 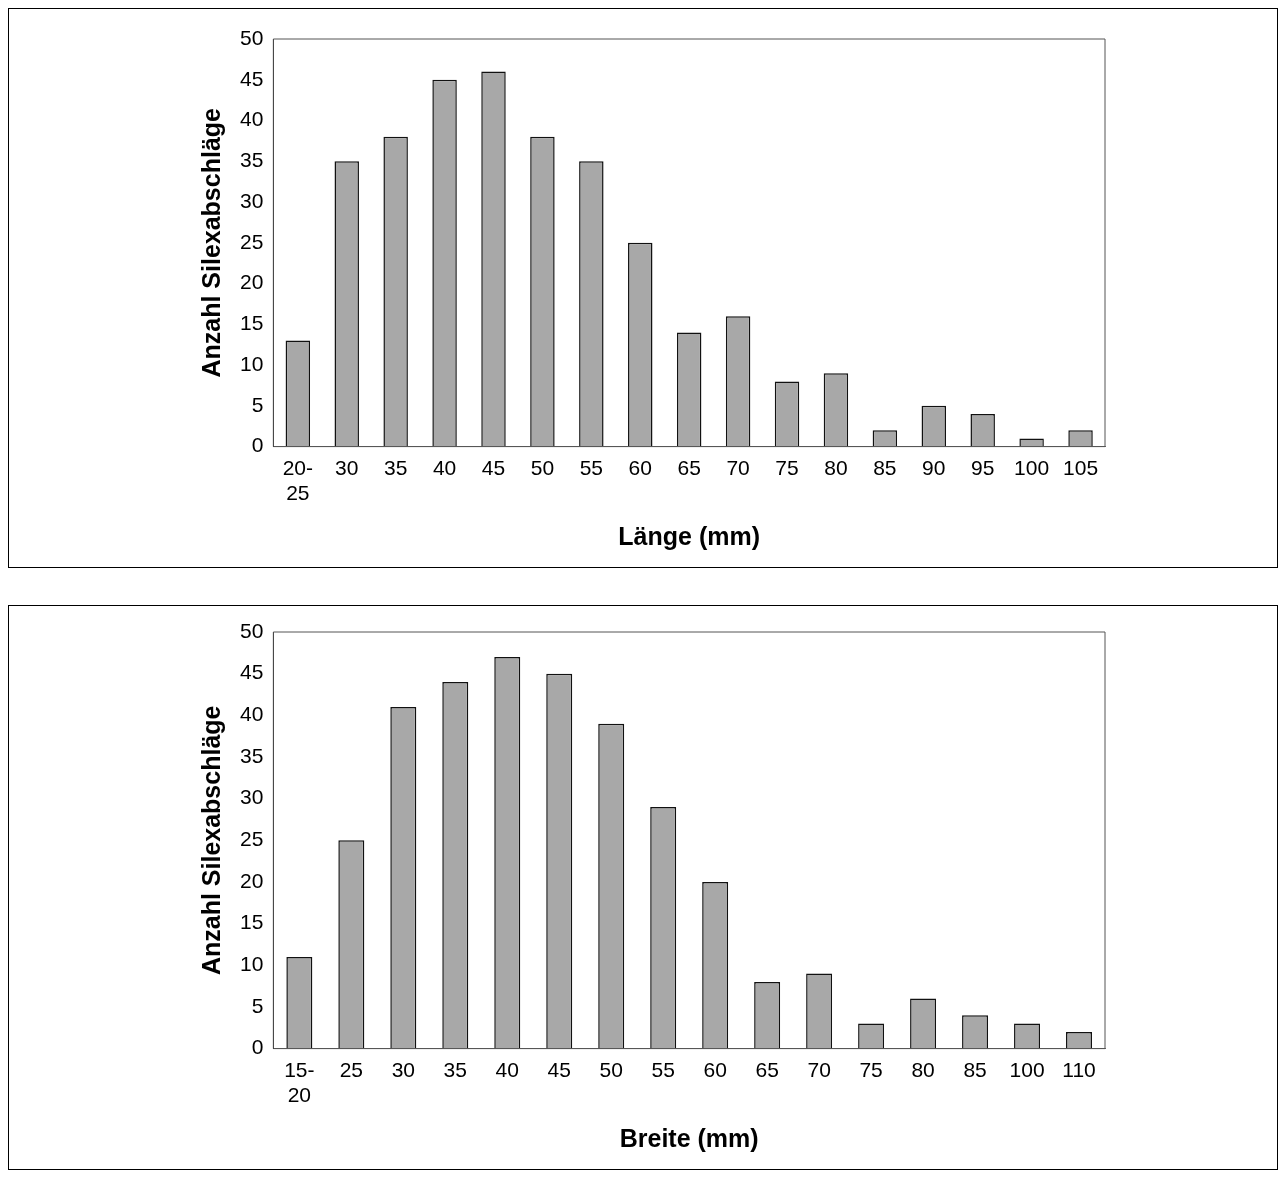 What do you see at coordinates (1079, 1069) in the screenshot?
I see `x-tick-label: 110` at bounding box center [1079, 1069].